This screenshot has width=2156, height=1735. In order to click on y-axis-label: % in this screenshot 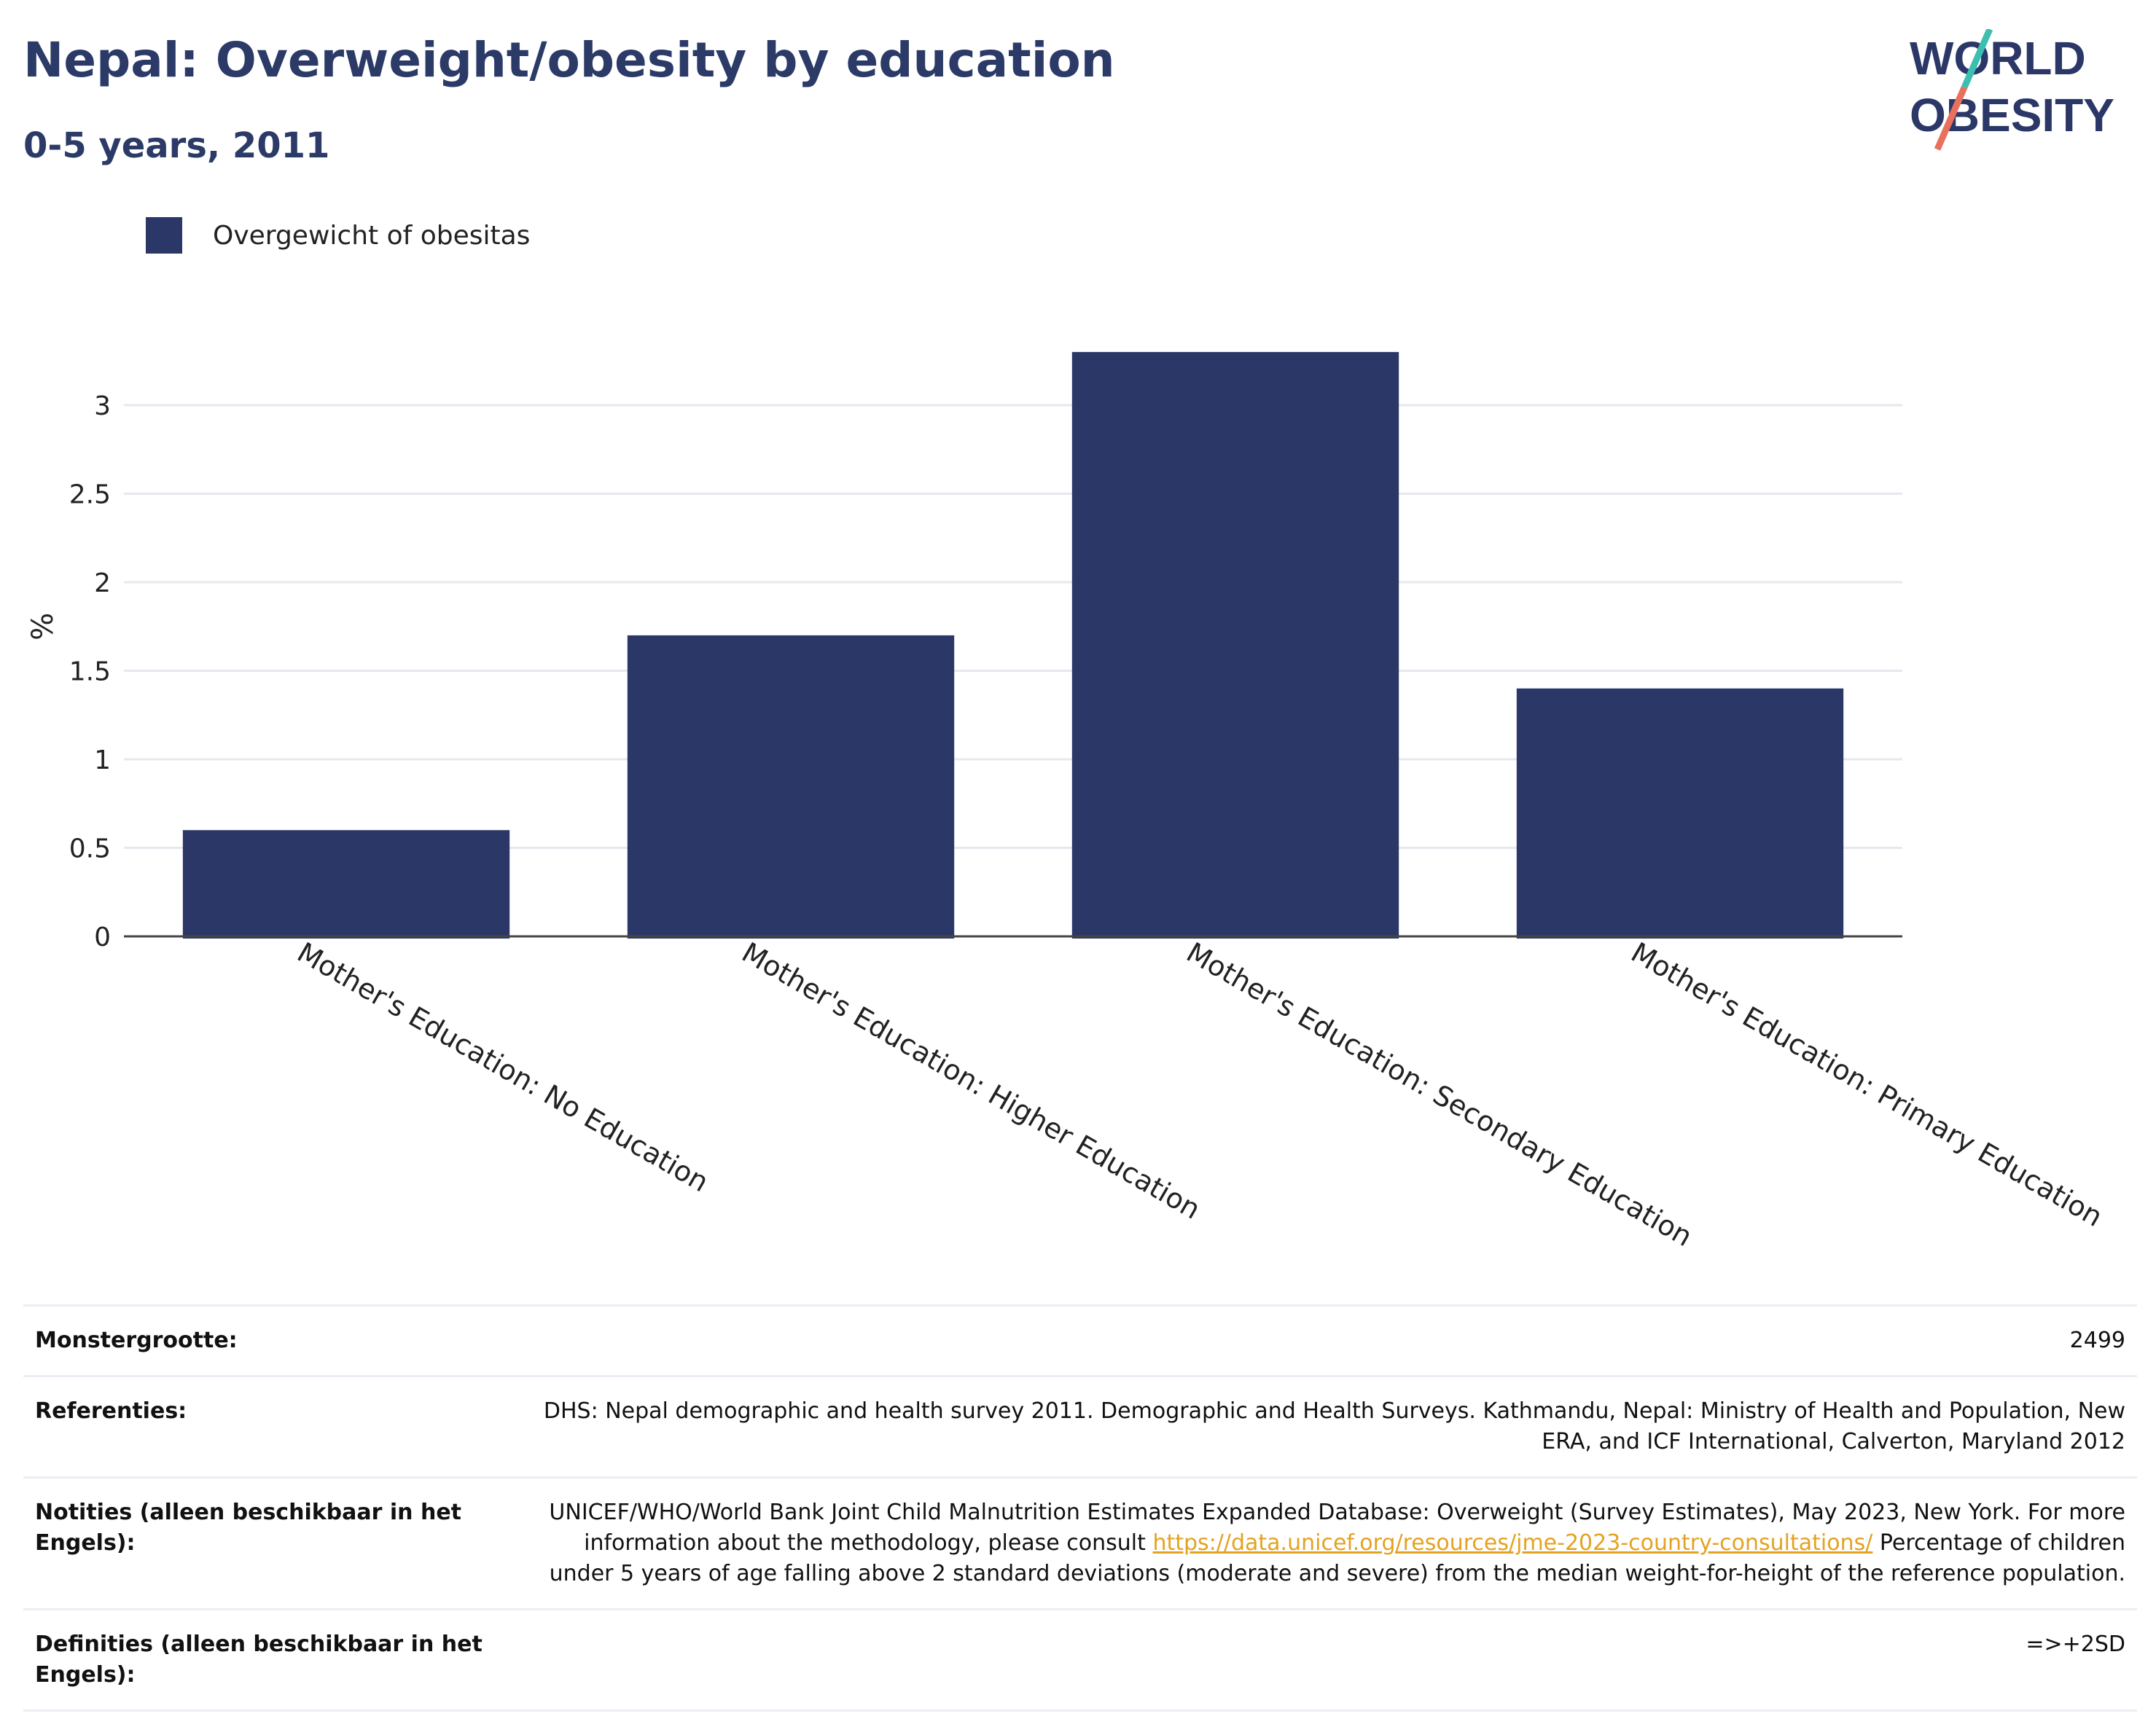, I will do `click(43, 627)`.